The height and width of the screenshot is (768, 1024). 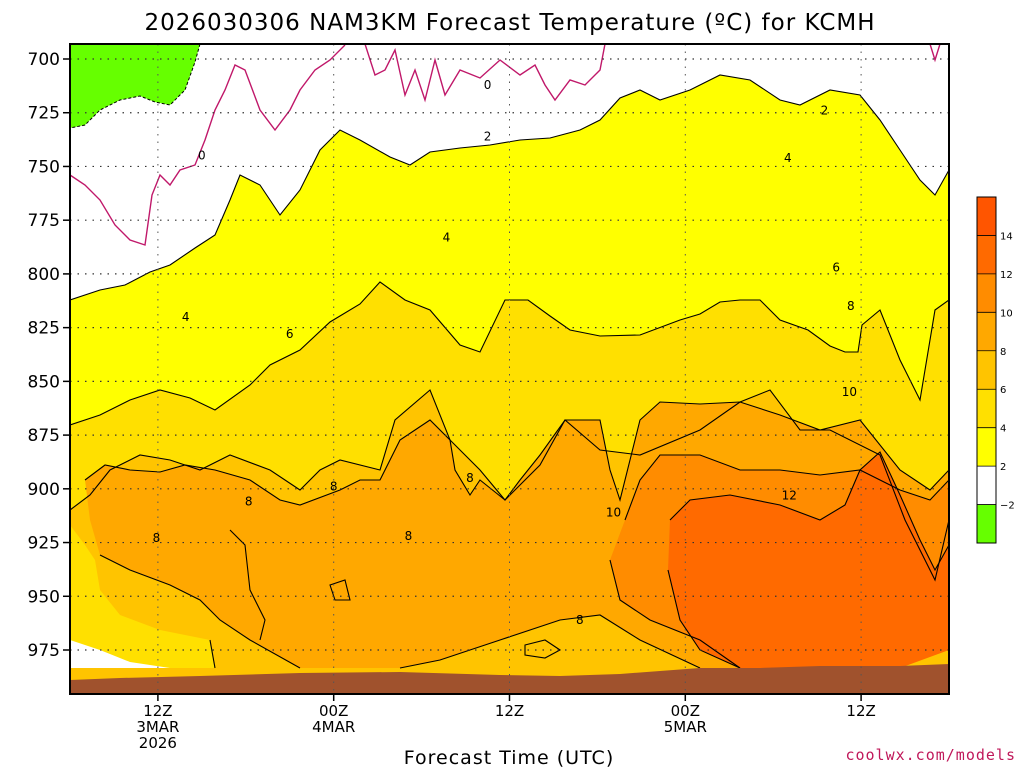 I want to click on credit-link: coolwx.com/models, so click(x=930, y=755).